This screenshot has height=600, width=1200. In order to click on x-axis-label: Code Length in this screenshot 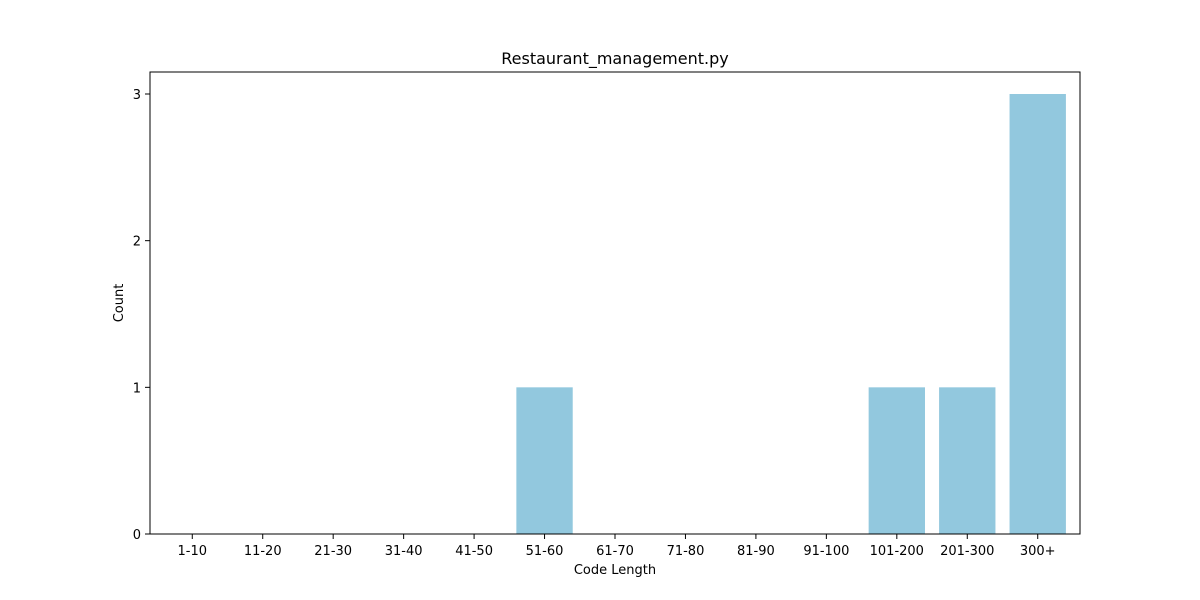, I will do `click(615, 570)`.